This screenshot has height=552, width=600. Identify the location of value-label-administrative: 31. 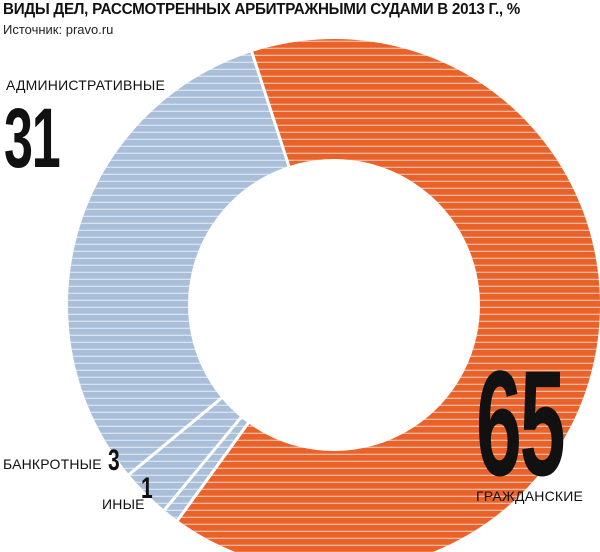
(32, 138).